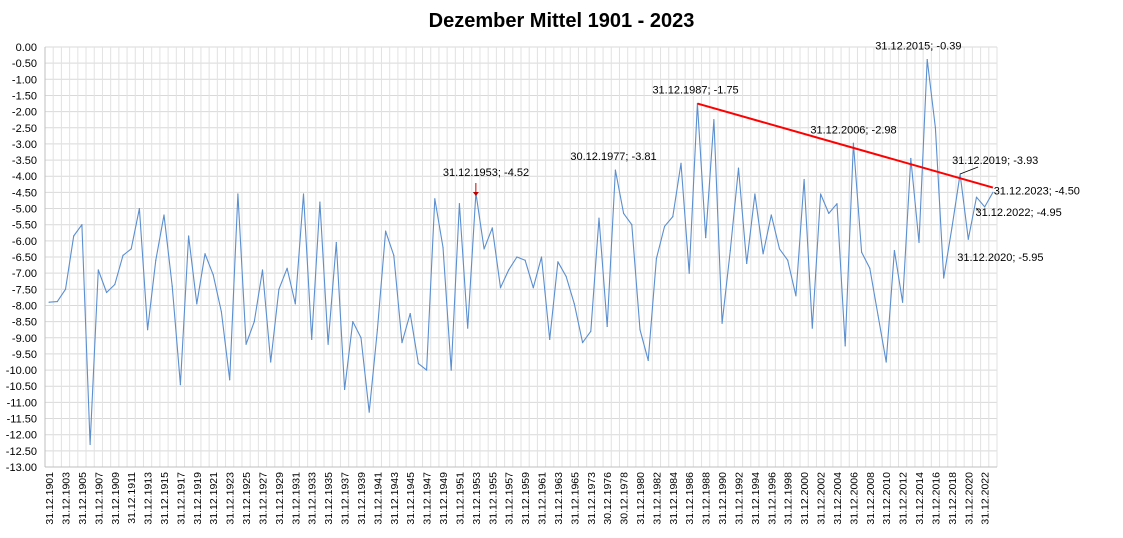 The width and height of the screenshot is (1123, 538). I want to click on x-tick-label: 31.12.1955, so click(493, 498).